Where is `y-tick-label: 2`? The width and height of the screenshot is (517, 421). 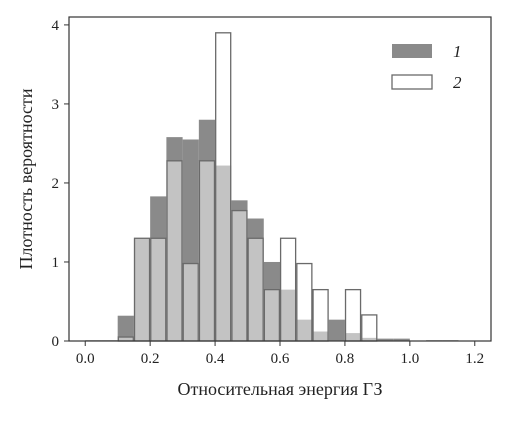 y-tick-label: 2 is located at coordinates (56, 184).